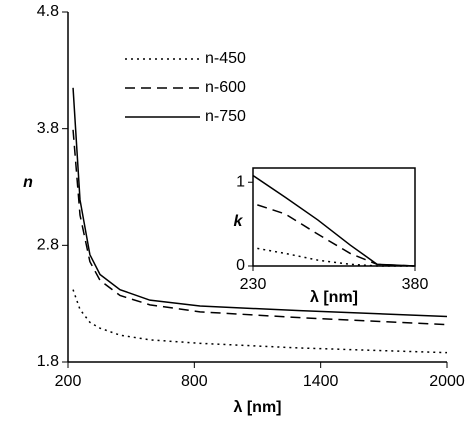 The height and width of the screenshot is (444, 474). Describe the element at coordinates (28, 182) in the screenshot. I see `y-axis-label: n` at that location.